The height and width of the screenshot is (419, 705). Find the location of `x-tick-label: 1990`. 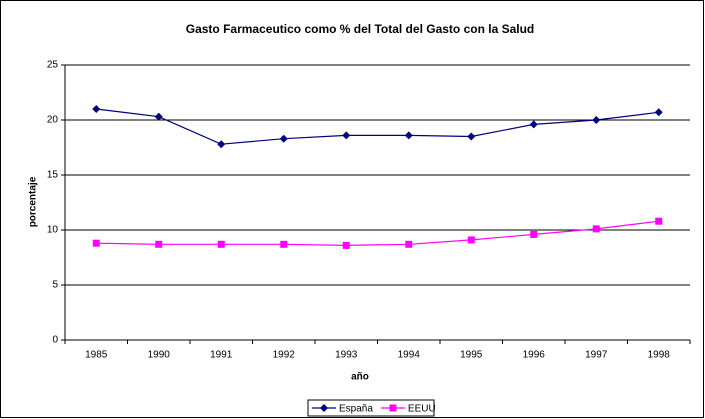

x-tick-label: 1990 is located at coordinates (159, 355).